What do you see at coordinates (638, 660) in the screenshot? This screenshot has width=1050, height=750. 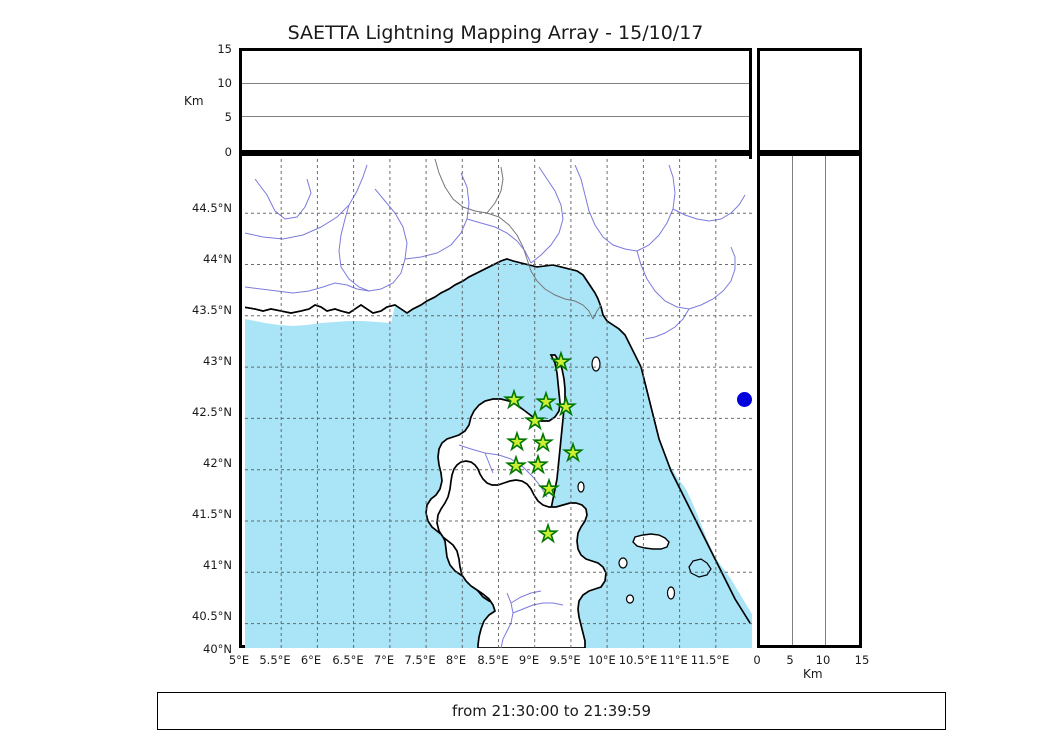 I see `map-xtick-12: 10.5°E` at bounding box center [638, 660].